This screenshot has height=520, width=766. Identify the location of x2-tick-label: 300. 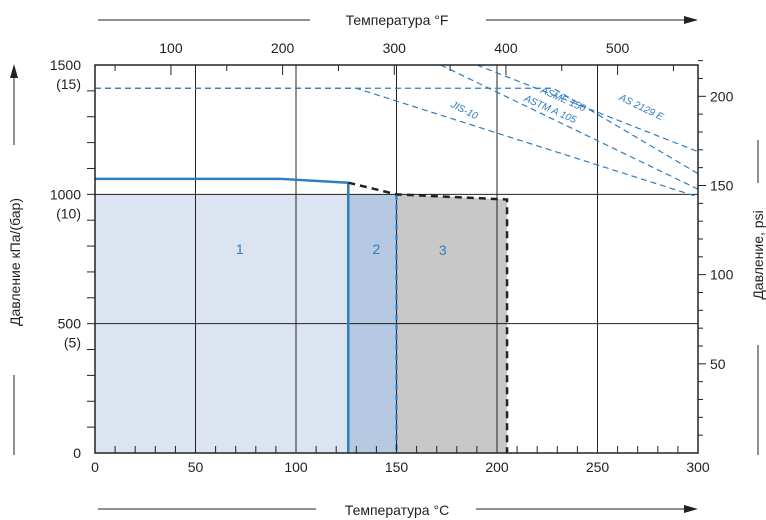
(395, 48).